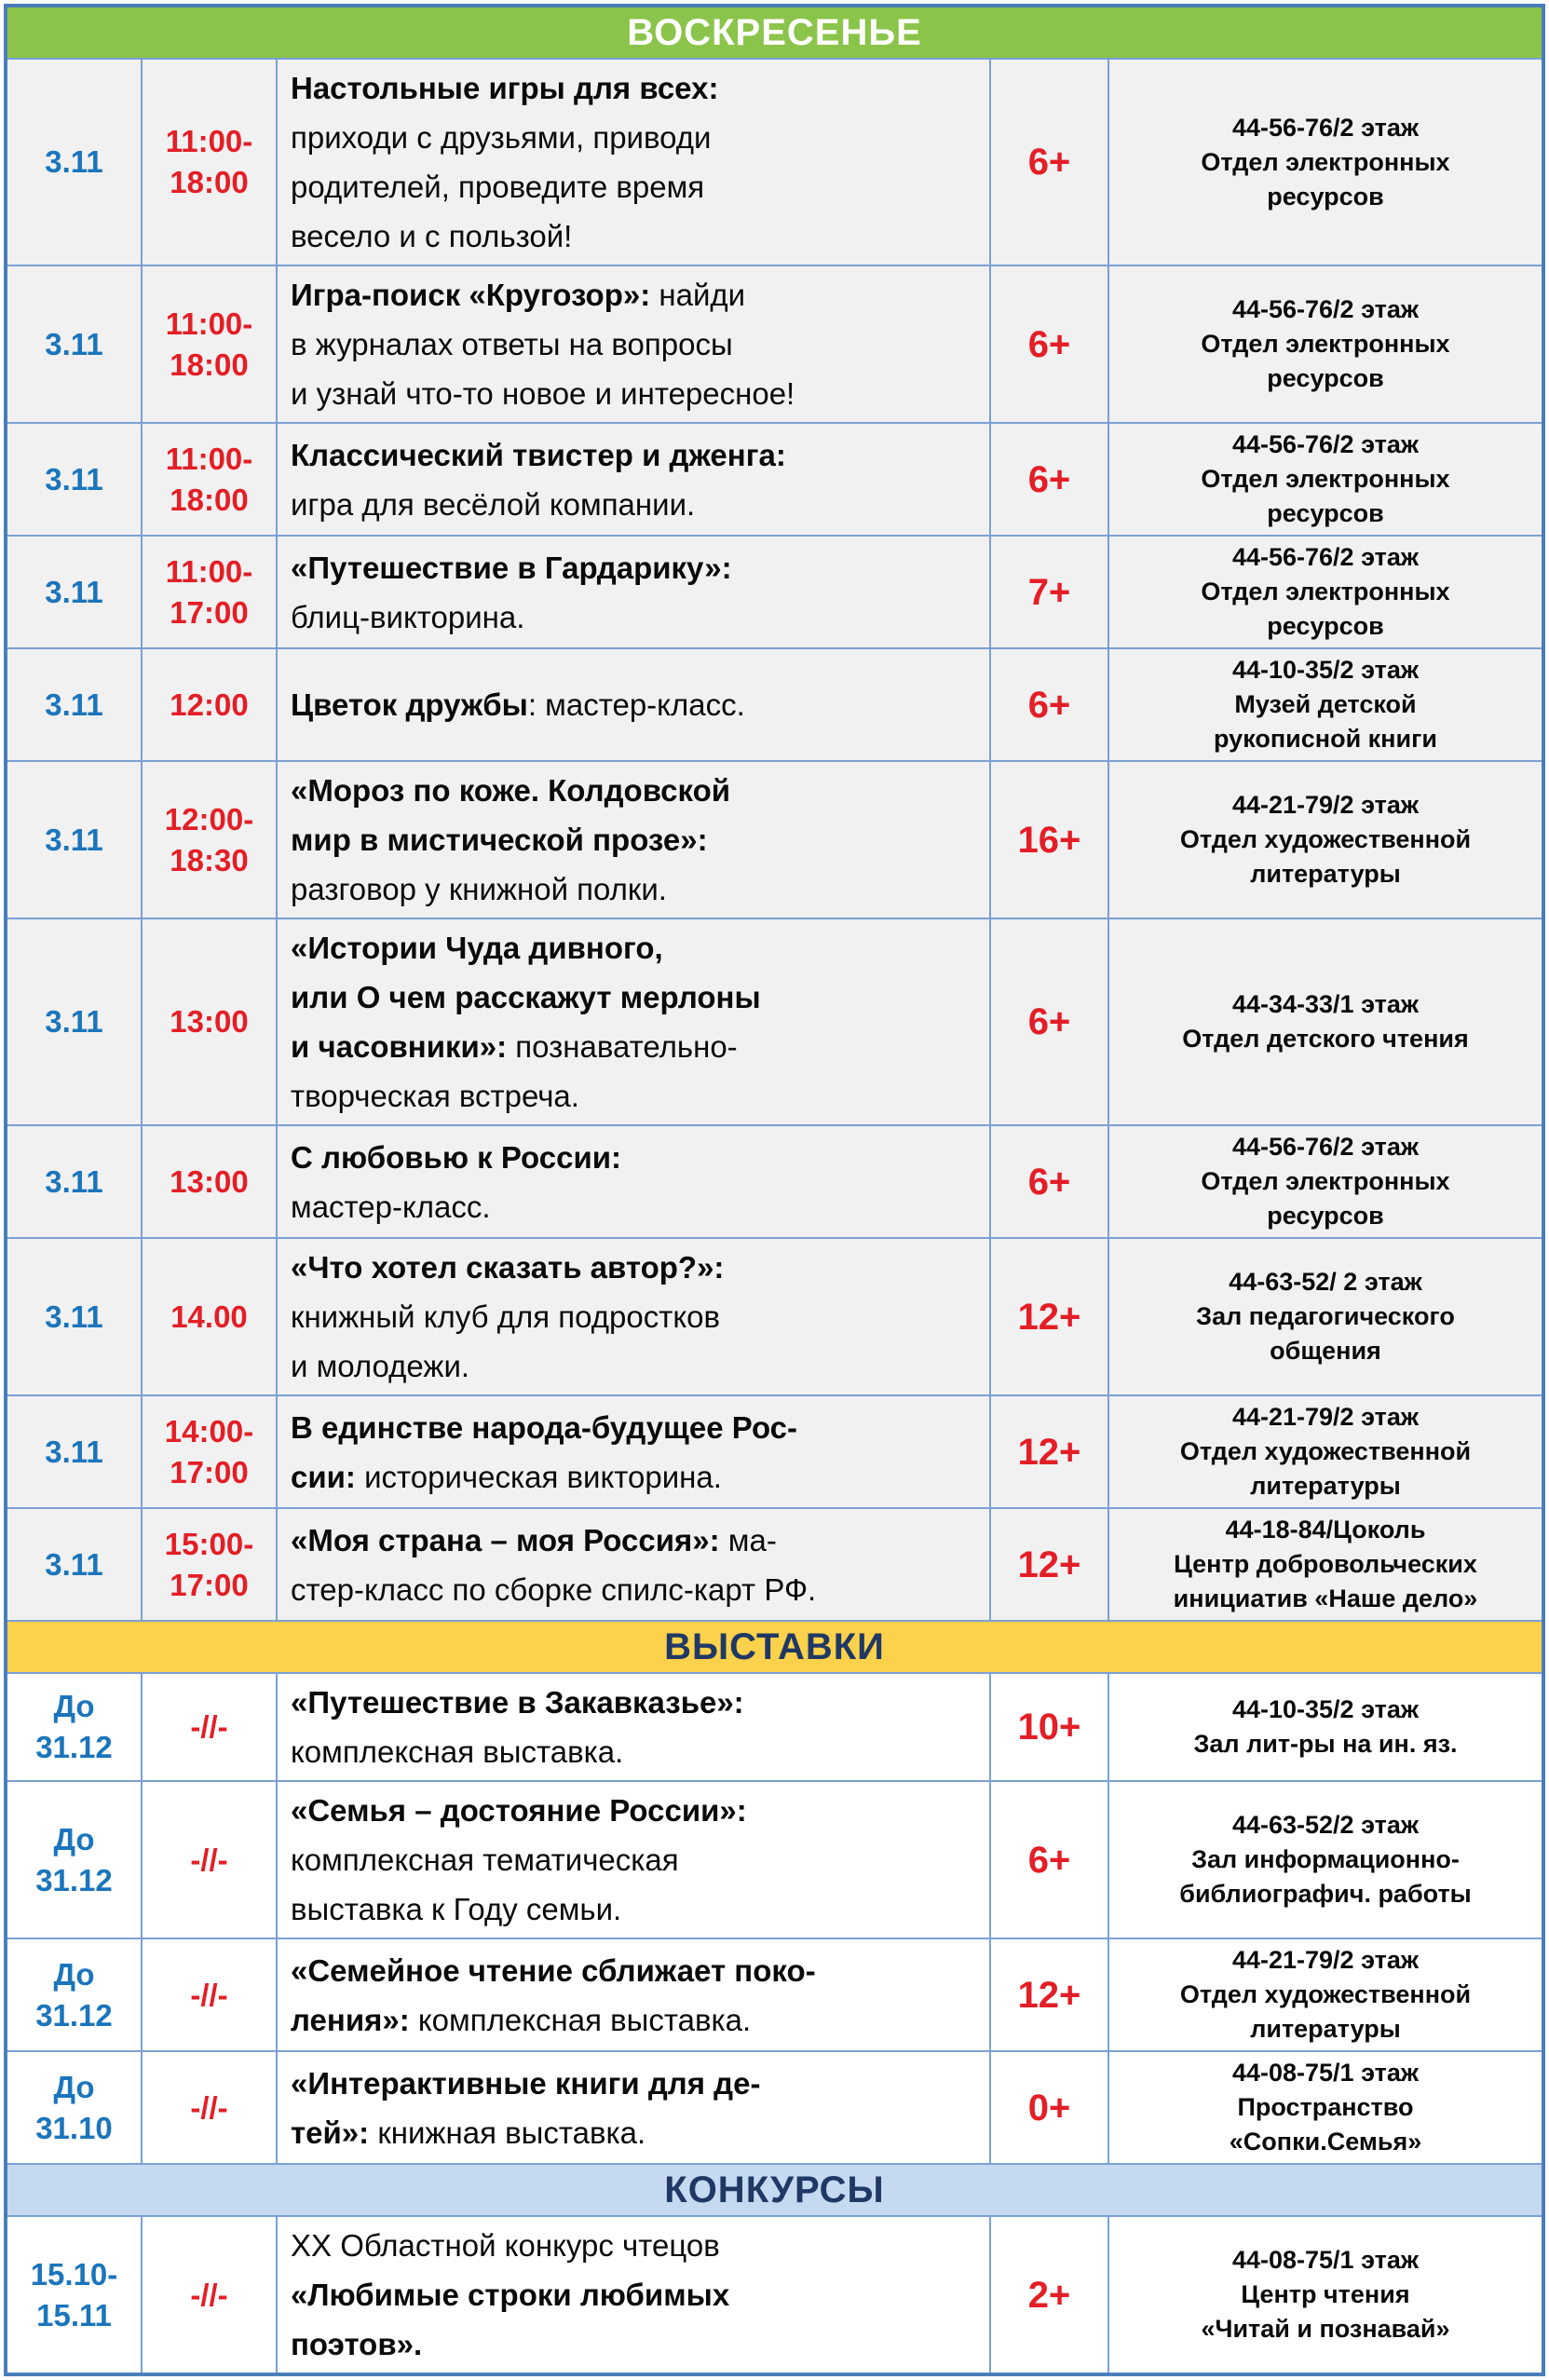 This screenshot has width=1549, height=2380. I want to click on description-segment: и молодежи., so click(381, 1366).